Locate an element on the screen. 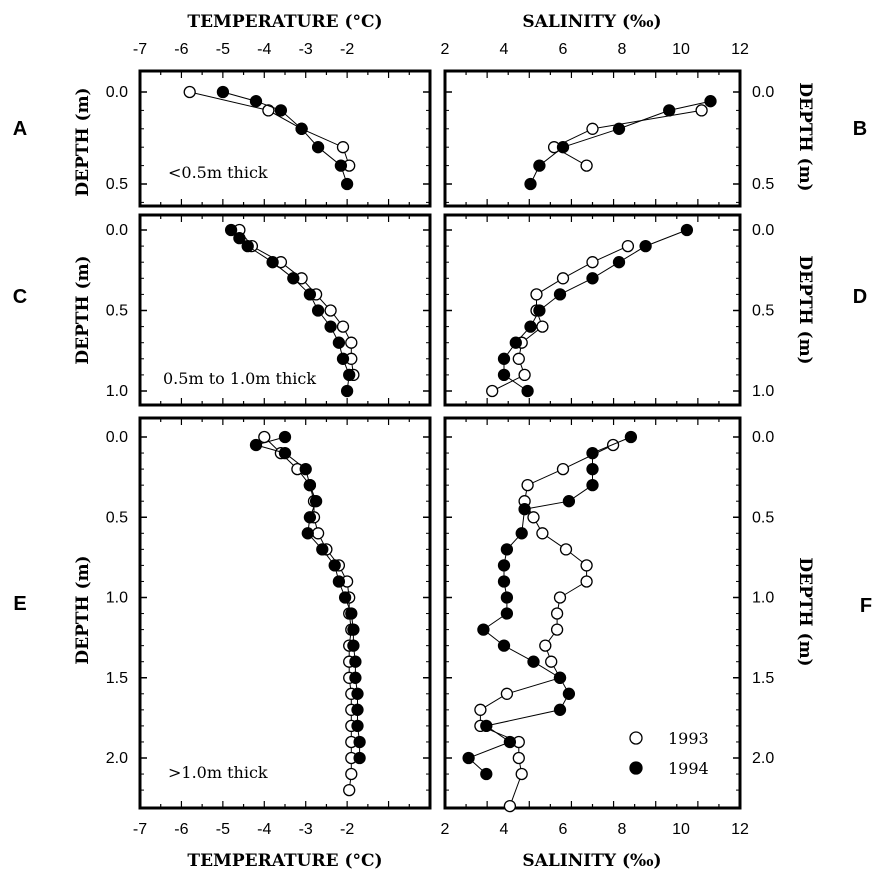  panel-frame-b is located at coordinates (592, 138).